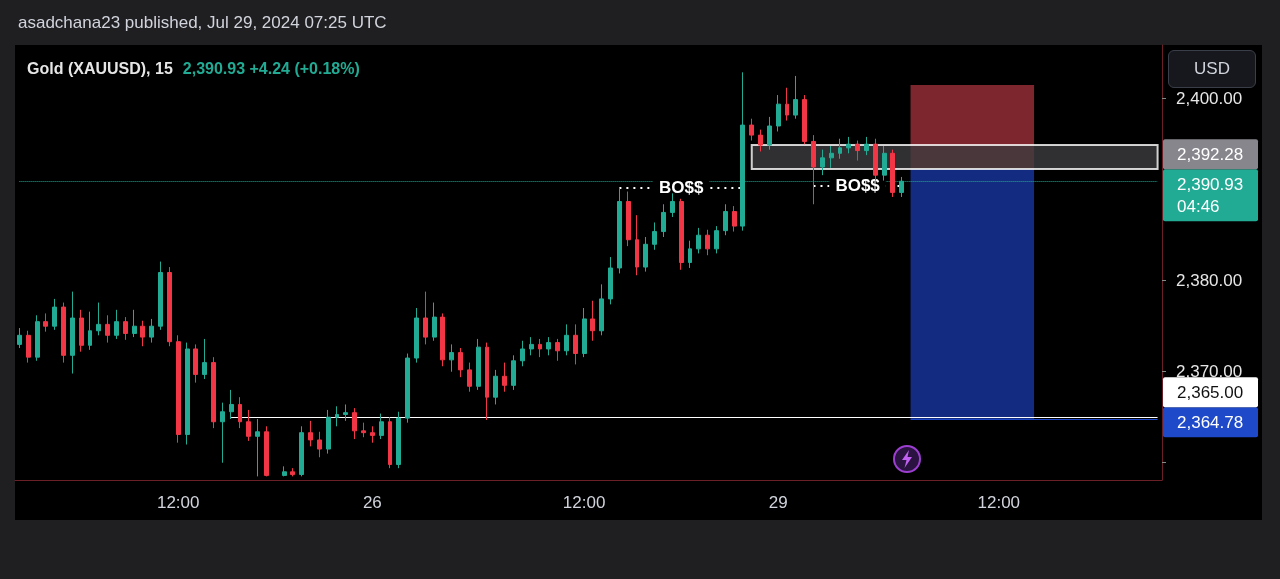 This screenshot has width=1280, height=579. I want to click on x-tick-label: 12:00, so click(999, 502).